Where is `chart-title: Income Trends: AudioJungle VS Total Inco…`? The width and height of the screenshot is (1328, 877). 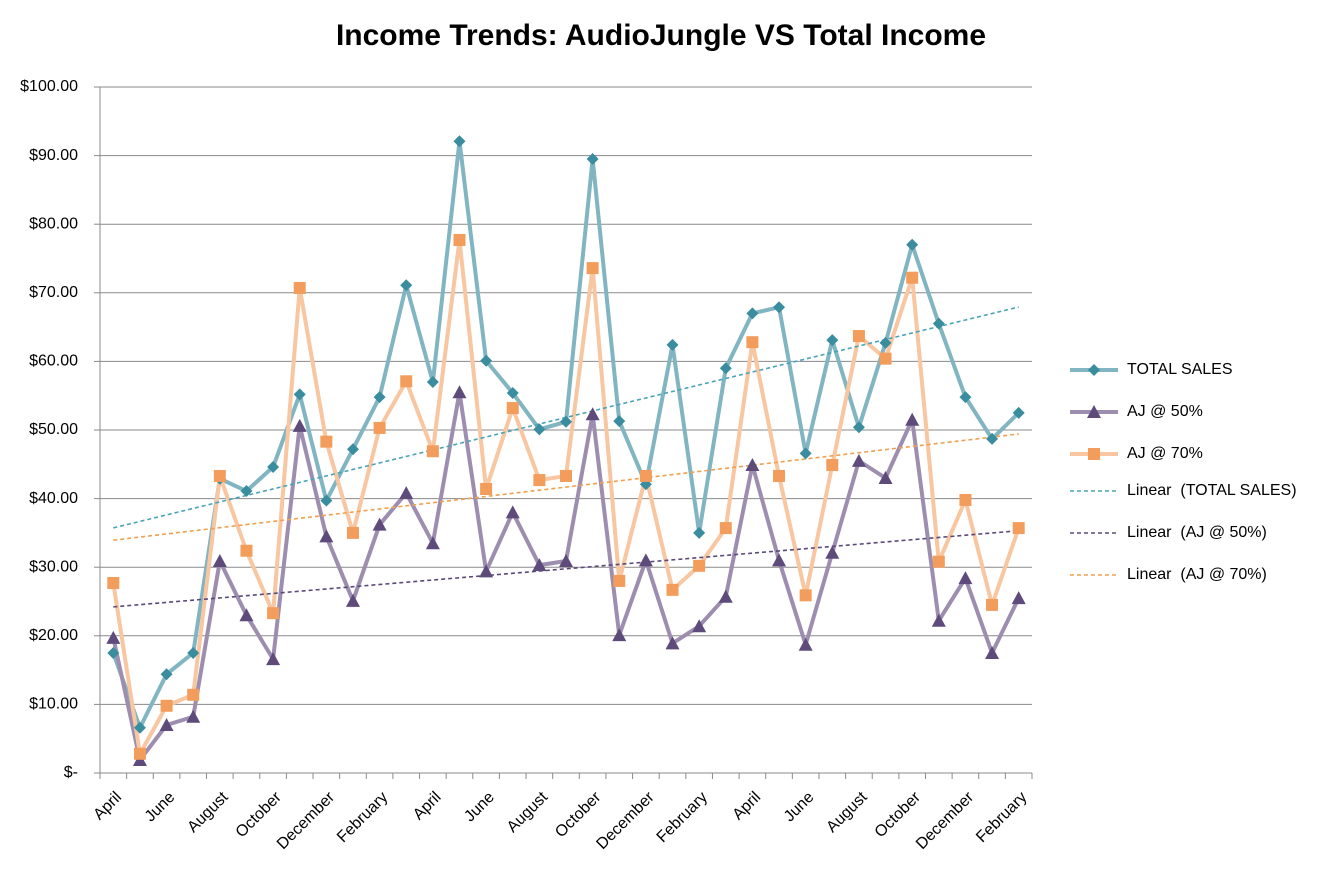 chart-title: Income Trends: AudioJungle VS Total Inco… is located at coordinates (661, 35).